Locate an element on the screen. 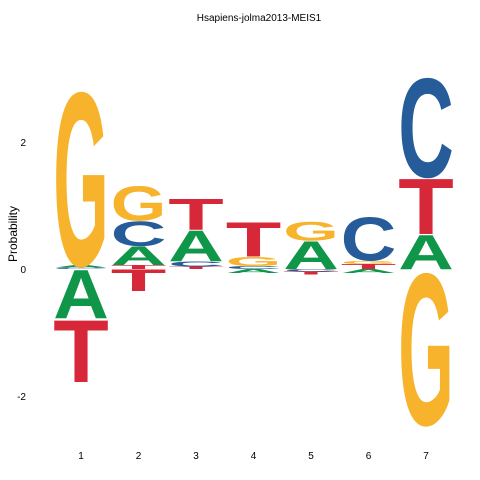 This screenshot has width=480, height=480. y-axis-label: Probability is located at coordinates (13, 234).